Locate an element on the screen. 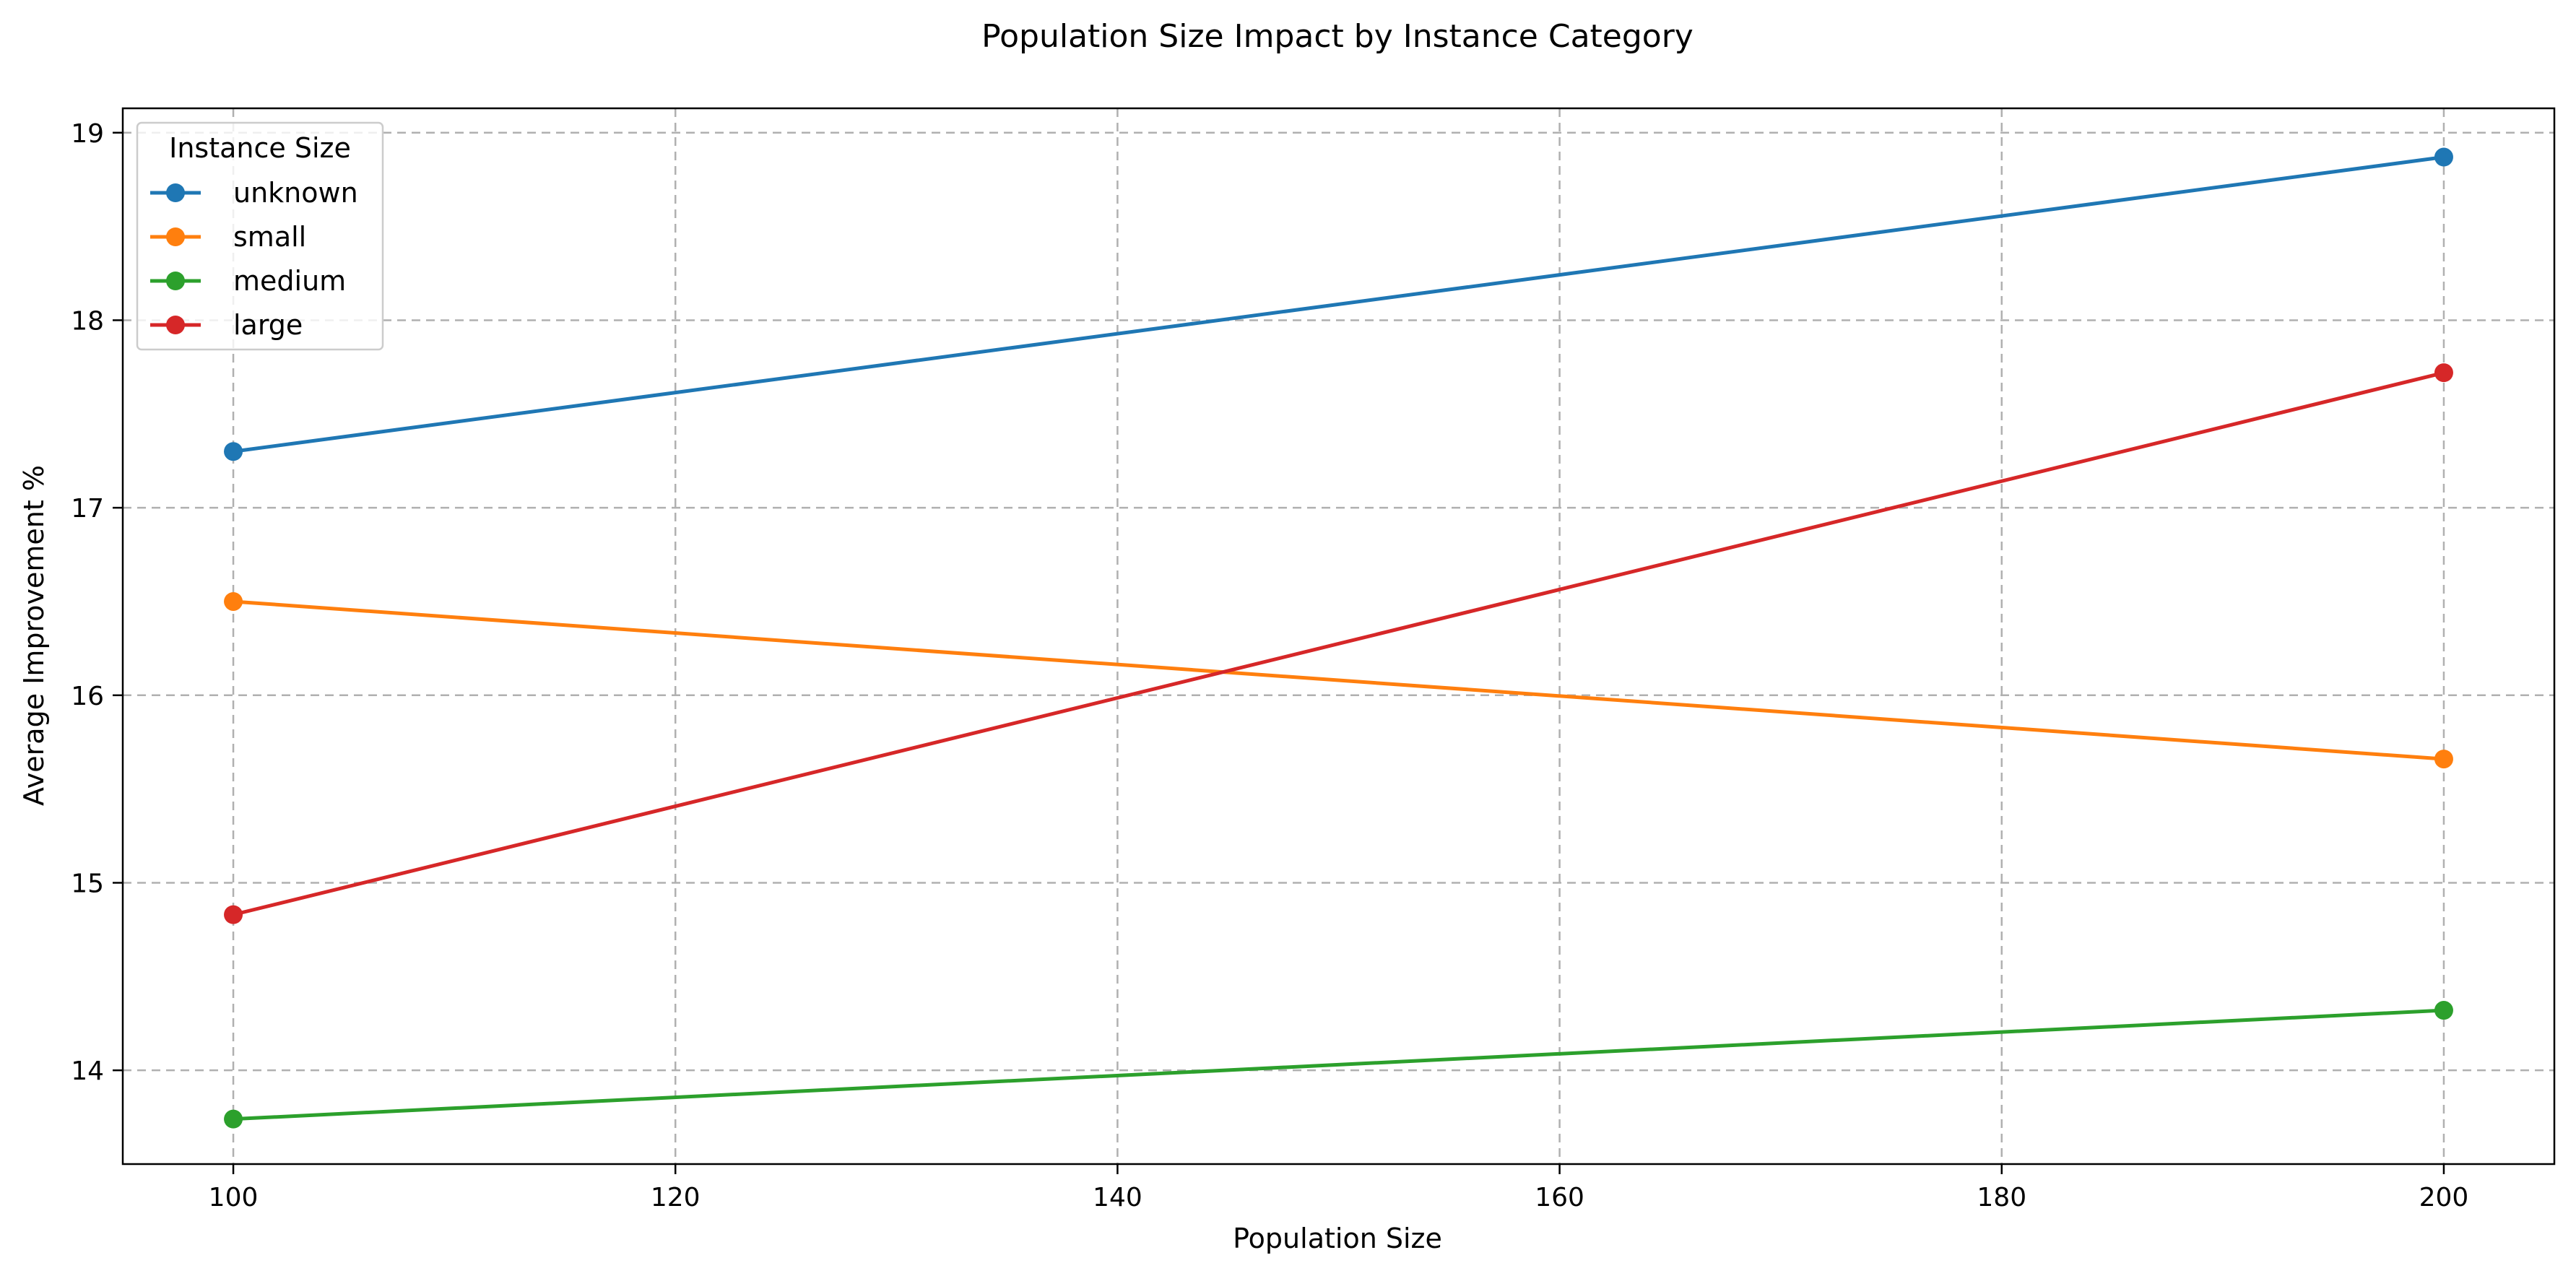 The height and width of the screenshot is (1276, 2576). legend-title: Instance Size is located at coordinates (260, 148).